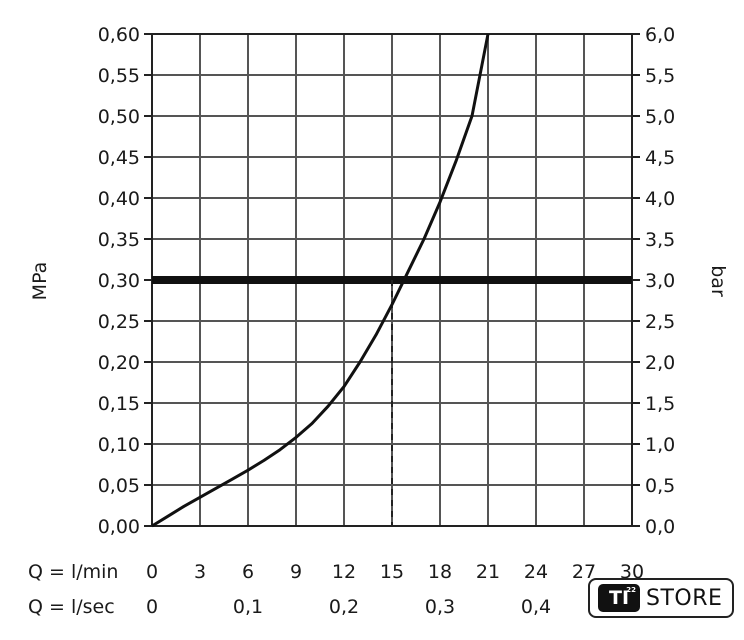 The width and height of the screenshot is (744, 640). I want to click on y-tick-label-right: 0,5, so click(660, 486).